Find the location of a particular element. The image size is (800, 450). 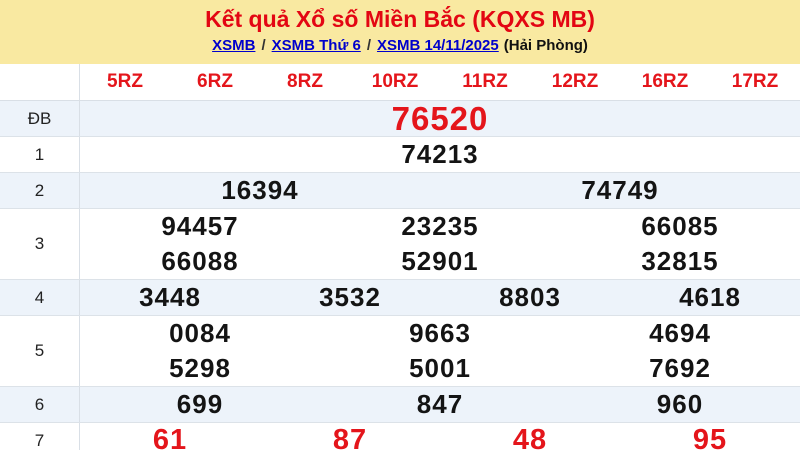

row-label-column-spacer is located at coordinates (40, 82).